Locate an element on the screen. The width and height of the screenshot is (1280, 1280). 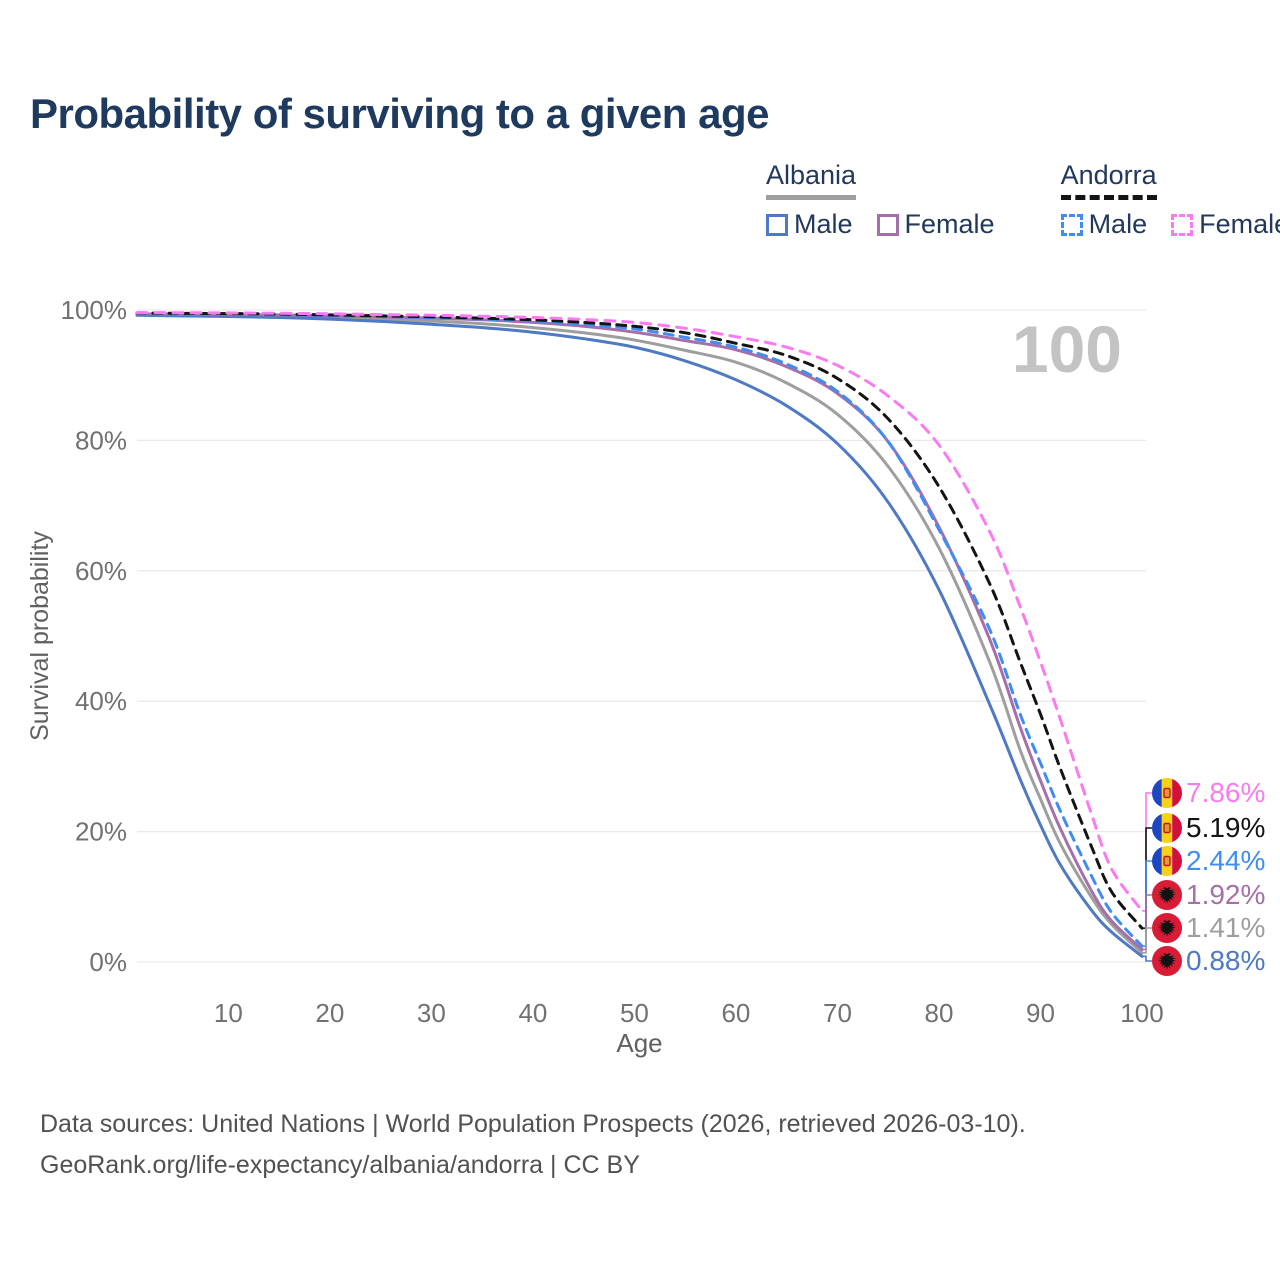
x-tick-70: 70 is located at coordinates (837, 1013).